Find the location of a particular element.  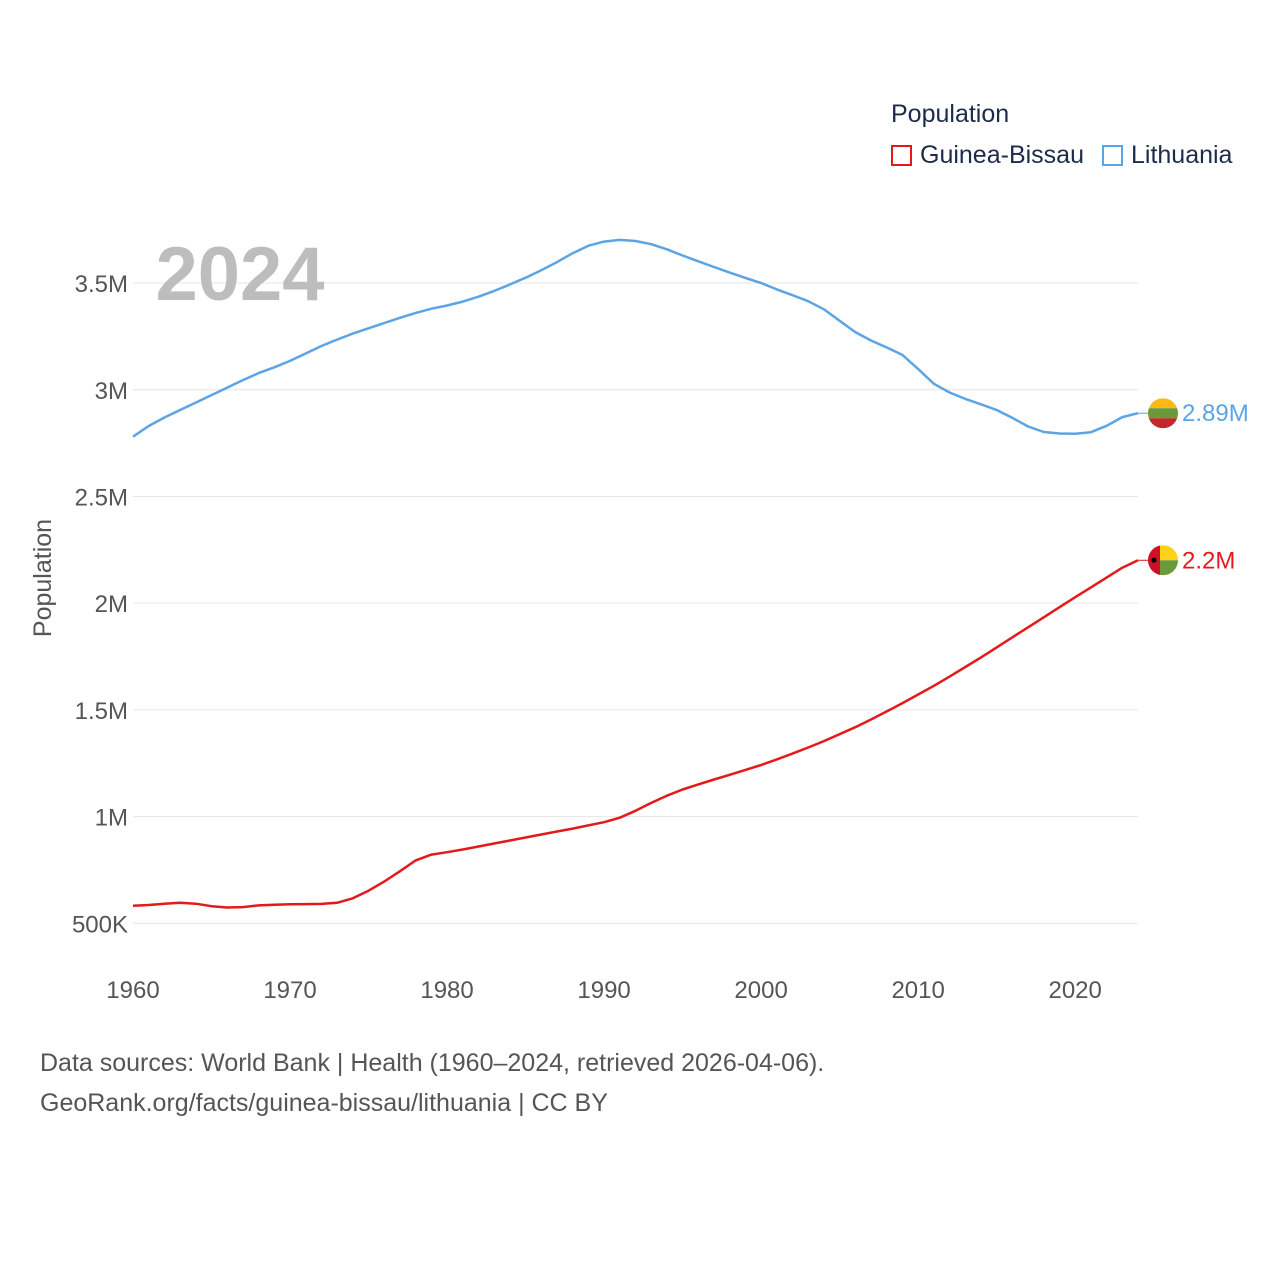

x-tick-label: 1970 is located at coordinates (289, 990).